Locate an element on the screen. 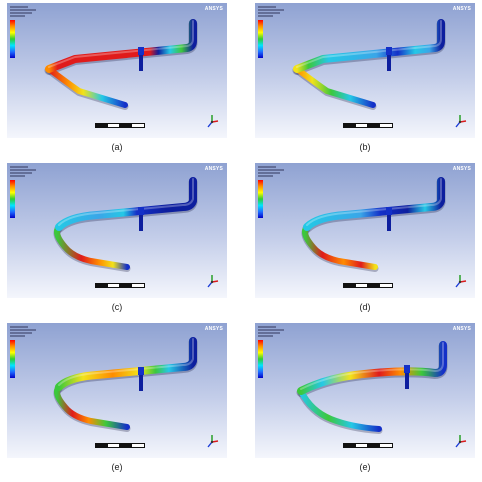 The image size is (482, 482). panel-f: ANSYS (e) is located at coordinates (365, 397).